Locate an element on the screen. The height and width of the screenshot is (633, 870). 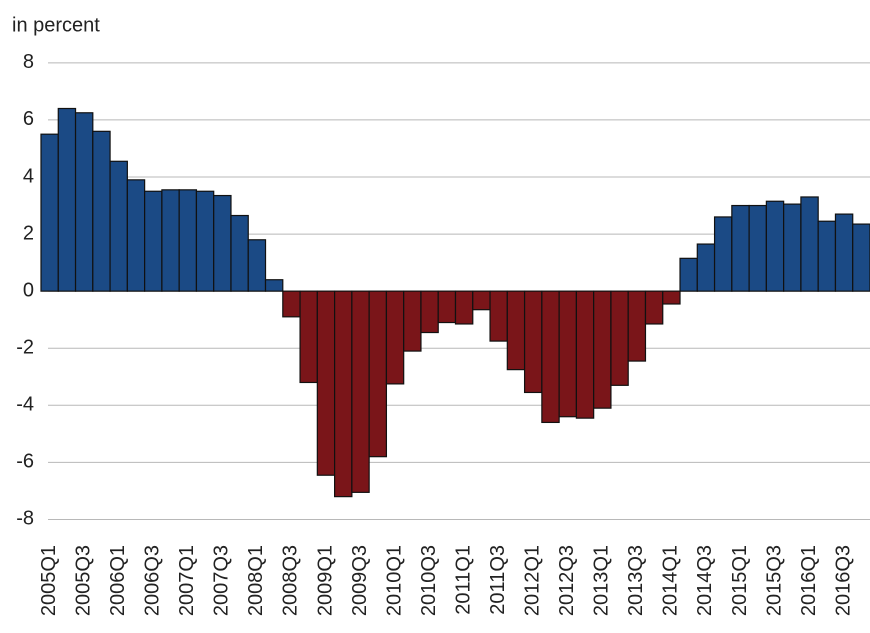
x-tick-label: 2006Q1 is located at coordinates (118, 580).